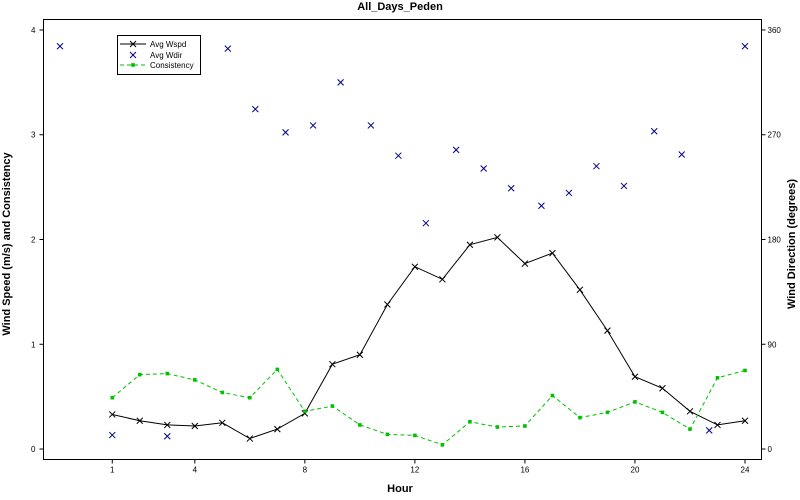 Image resolution: width=800 pixels, height=500 pixels. What do you see at coordinates (168, 44) in the screenshot?
I see `legend-label-wspd: Avg Wspd` at bounding box center [168, 44].